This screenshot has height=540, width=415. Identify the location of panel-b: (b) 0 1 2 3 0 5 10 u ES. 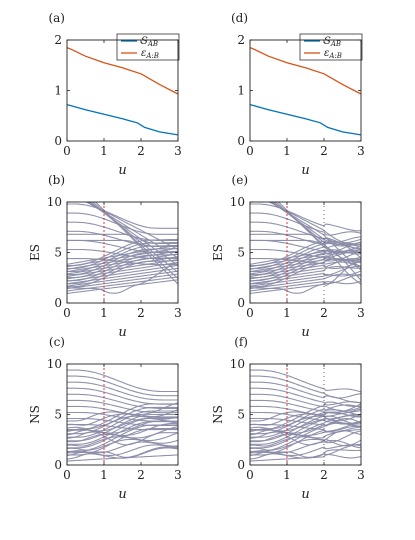
(105, 256).